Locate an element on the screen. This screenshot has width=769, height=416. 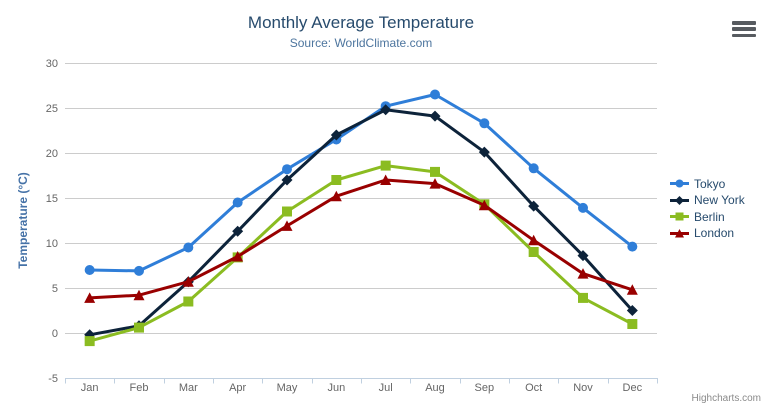
x-axis-label: Nov is located at coordinates (583, 388).